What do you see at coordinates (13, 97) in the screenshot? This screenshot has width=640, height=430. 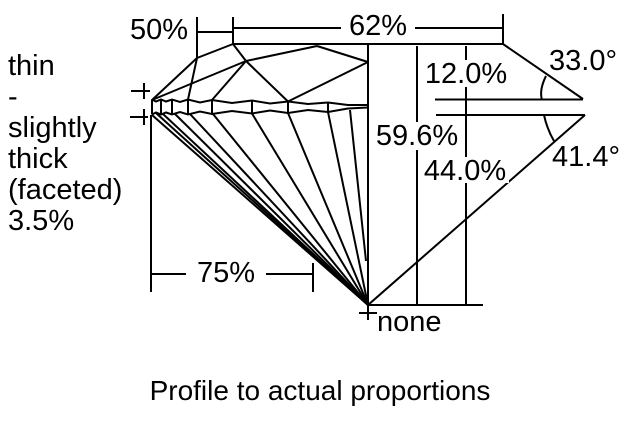 I see `note-line: -` at bounding box center [13, 97].